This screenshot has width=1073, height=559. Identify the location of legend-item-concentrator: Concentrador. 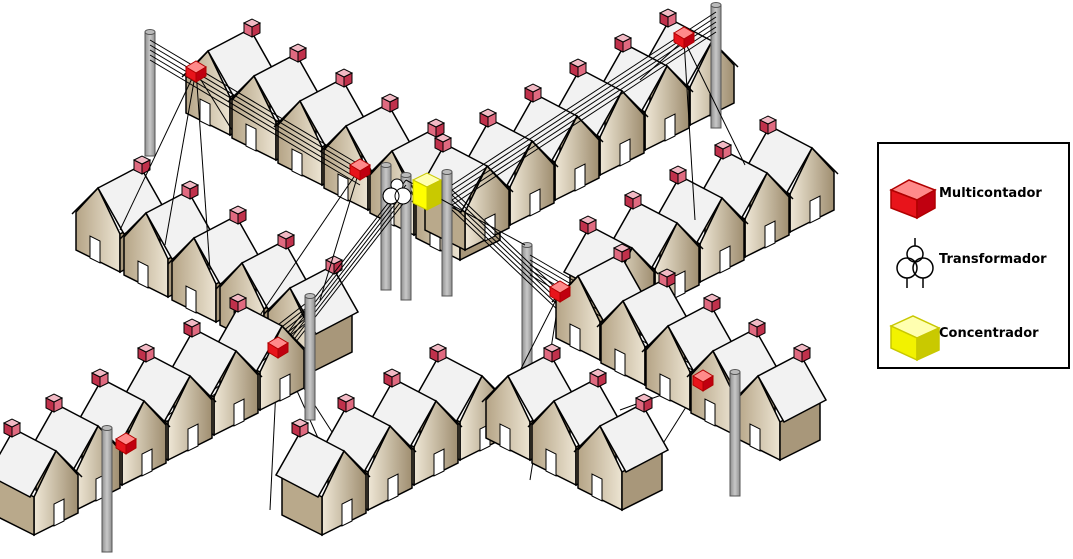
(973, 336).